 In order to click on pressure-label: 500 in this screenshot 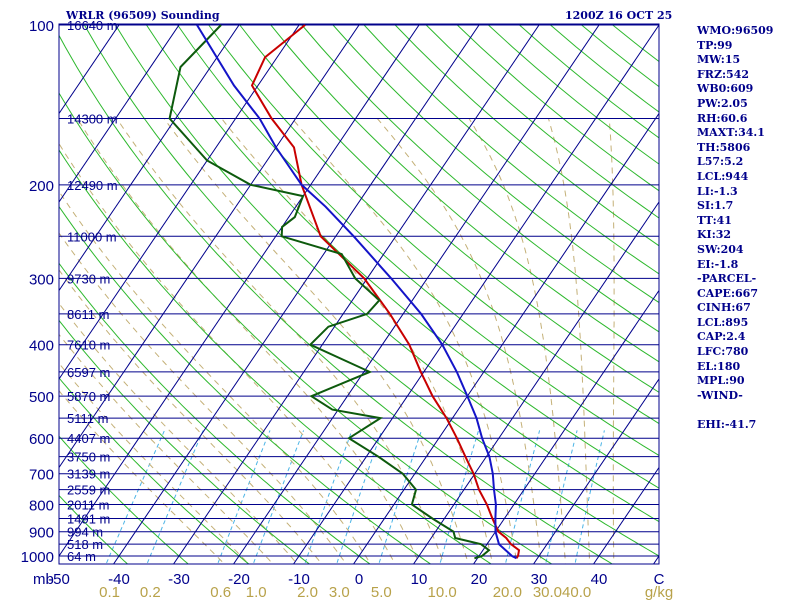, I will do `click(41, 397)`.